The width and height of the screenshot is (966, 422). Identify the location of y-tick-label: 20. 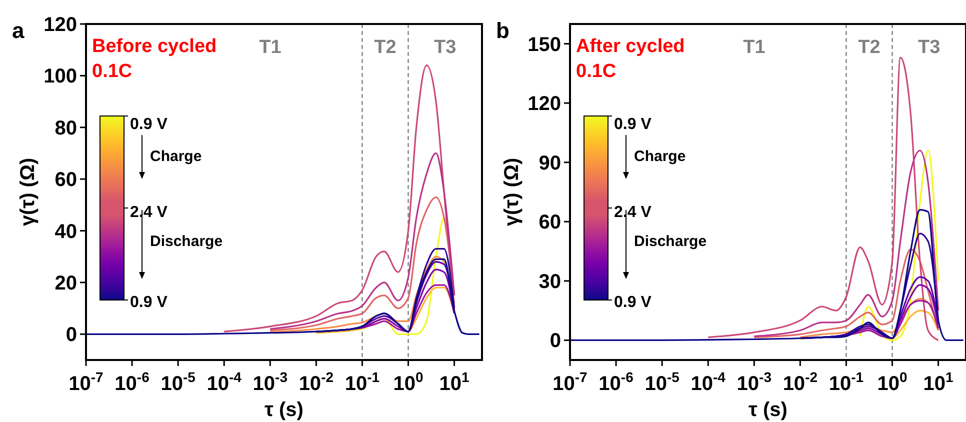
(65, 283).